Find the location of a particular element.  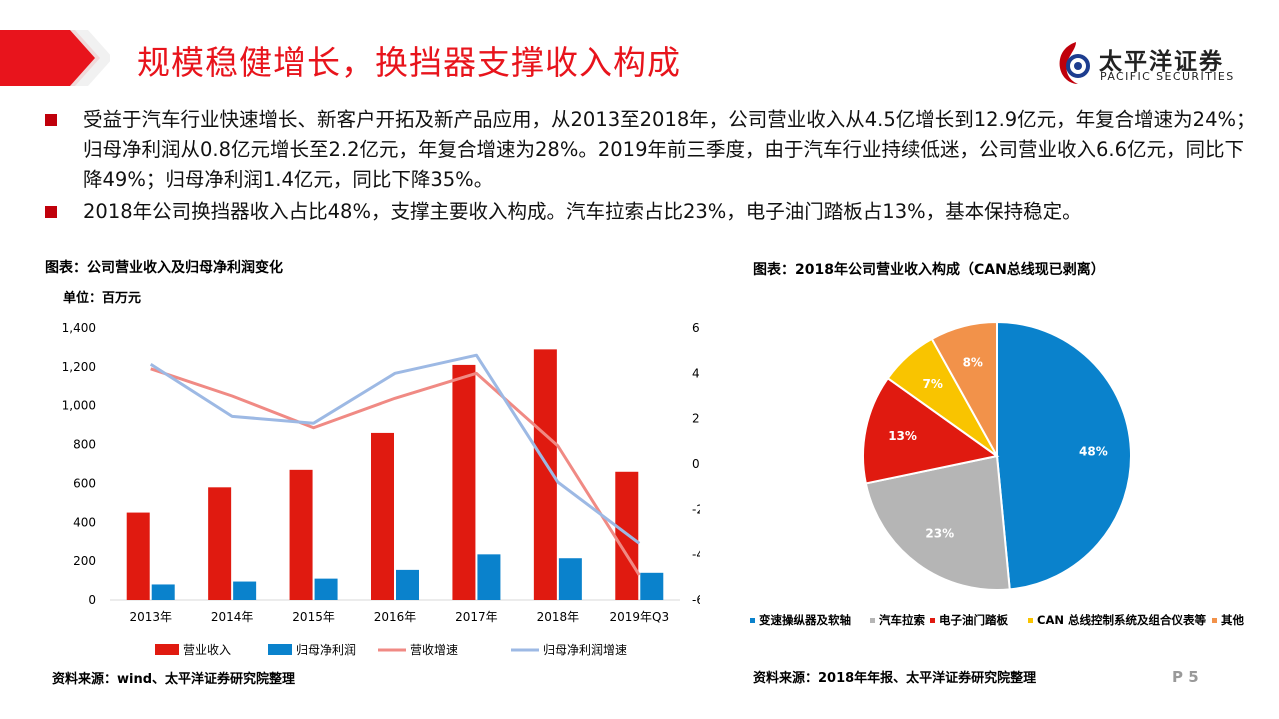

y-left-tick-label: 600 is located at coordinates (84, 483).